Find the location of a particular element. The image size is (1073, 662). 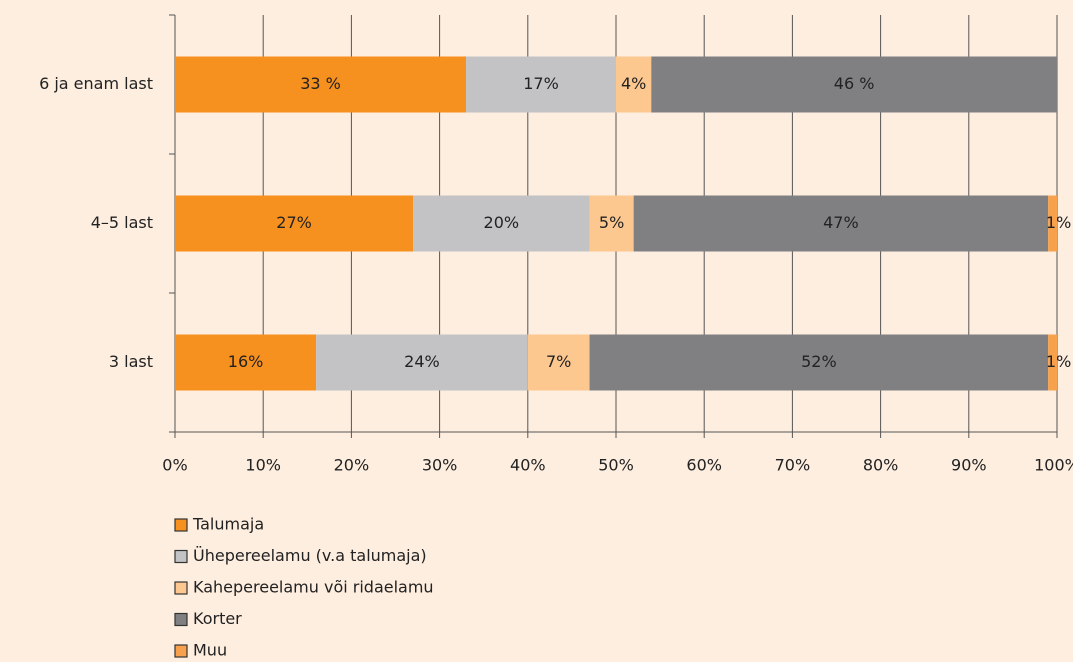

value-label: 7% is located at coordinates (558, 361).